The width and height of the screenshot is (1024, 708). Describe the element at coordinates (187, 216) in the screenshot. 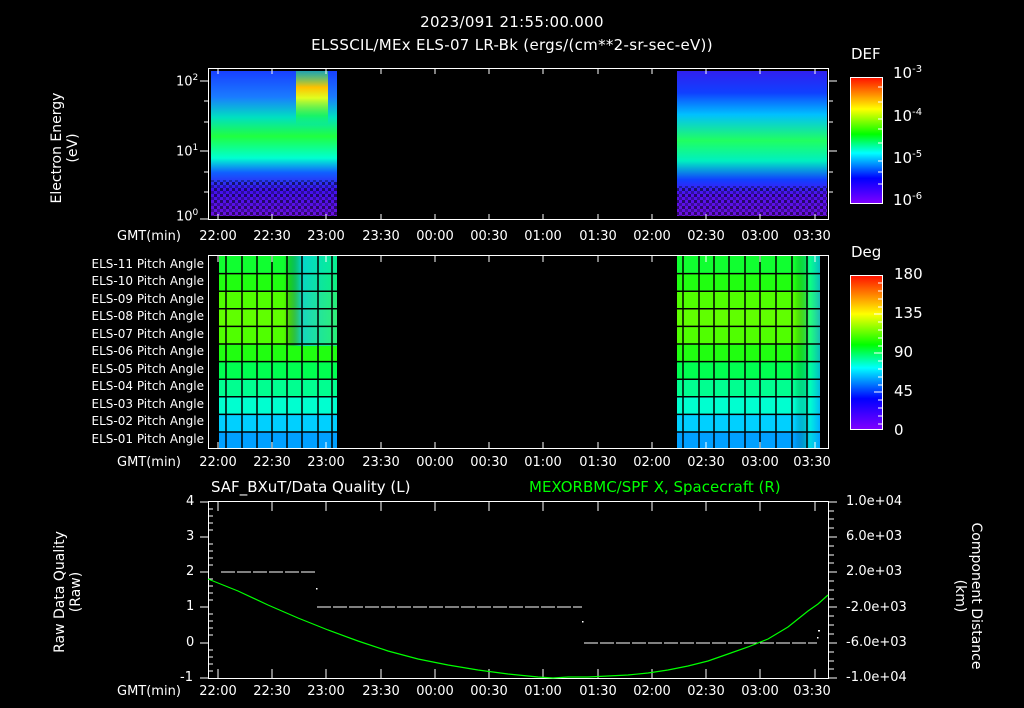

I see `energy-ytick-1: 10⁰` at that location.